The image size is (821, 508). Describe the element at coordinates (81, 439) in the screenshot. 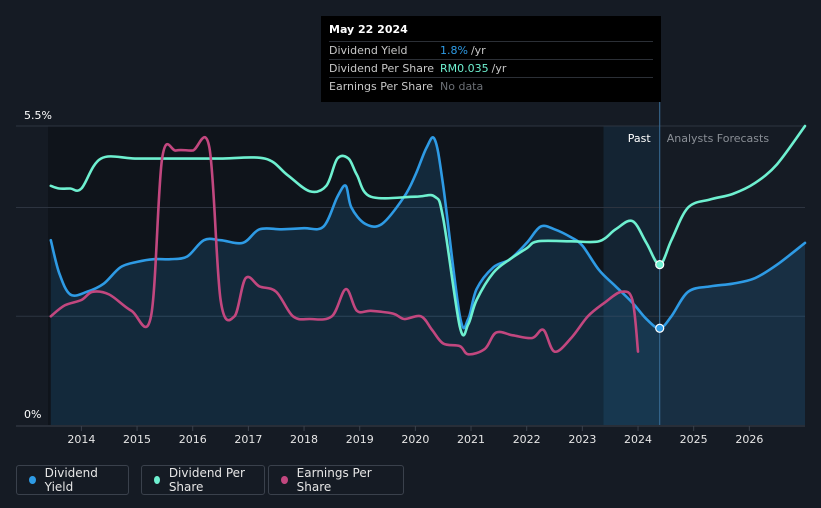

I see `x-tick-label: 2014` at that location.